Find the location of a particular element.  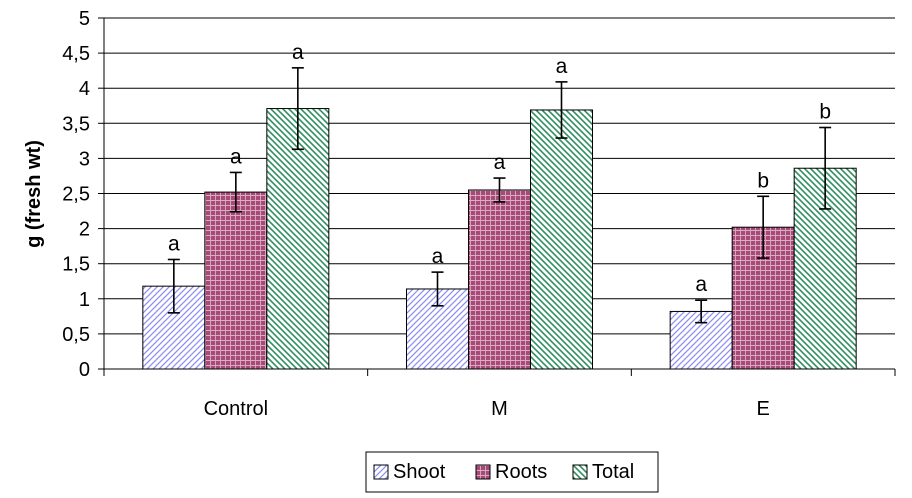

legend-box is located at coordinates (512, 472).